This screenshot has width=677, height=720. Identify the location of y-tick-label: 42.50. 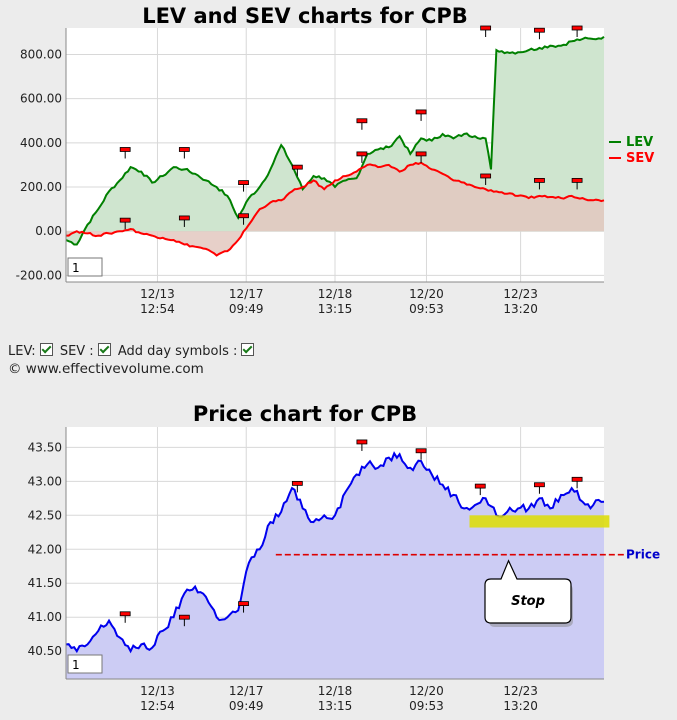
(45, 515).